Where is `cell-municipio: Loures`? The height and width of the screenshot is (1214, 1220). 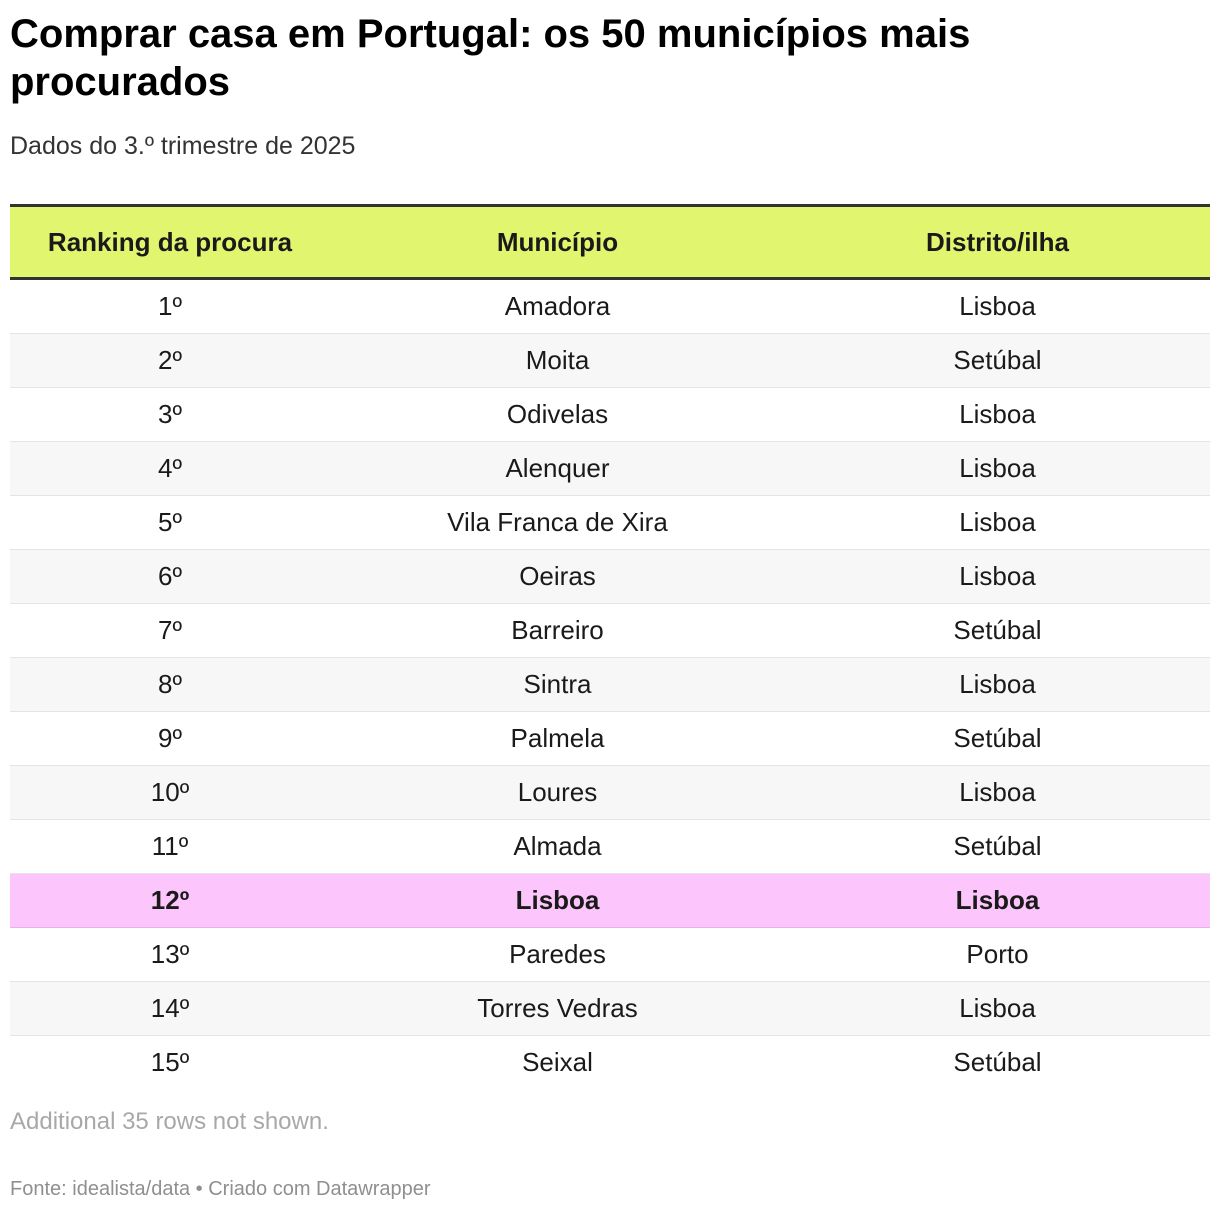
cell-municipio: Loures is located at coordinates (557, 792).